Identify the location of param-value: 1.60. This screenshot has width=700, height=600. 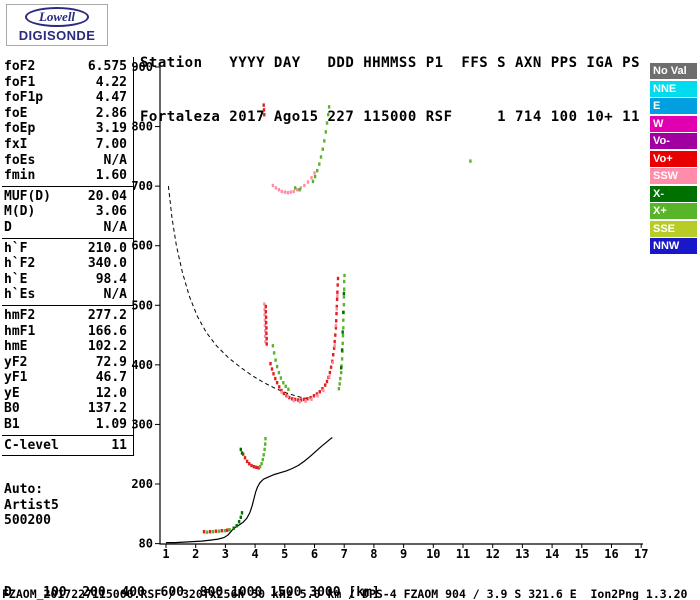
(111, 176).